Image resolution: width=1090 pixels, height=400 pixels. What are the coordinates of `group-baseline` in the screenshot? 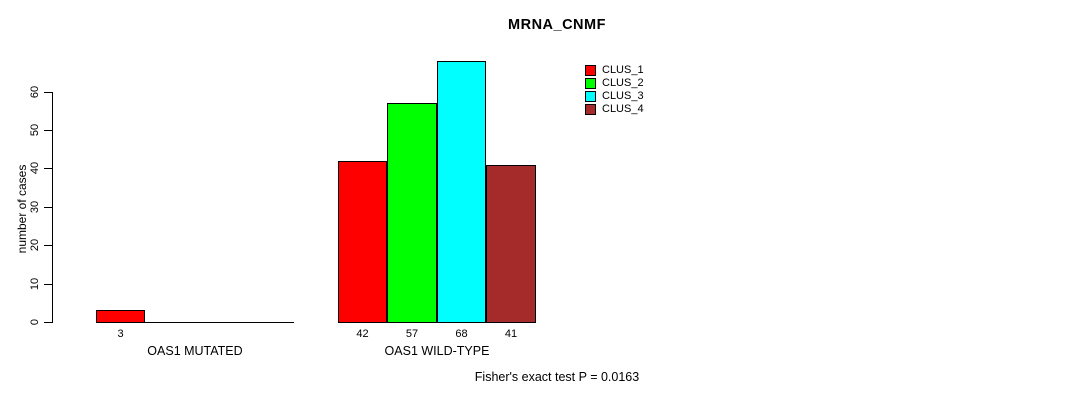 It's located at (195, 322).